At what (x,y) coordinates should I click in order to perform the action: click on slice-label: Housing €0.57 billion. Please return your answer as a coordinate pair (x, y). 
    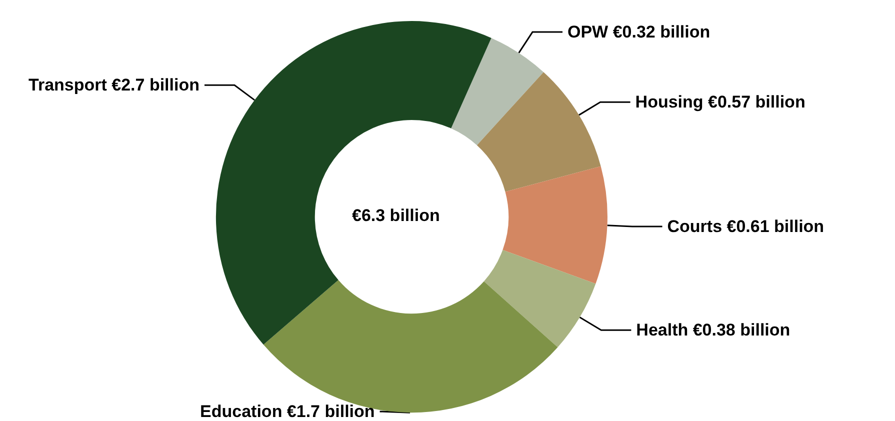
    Looking at the image, I should click on (720, 102).